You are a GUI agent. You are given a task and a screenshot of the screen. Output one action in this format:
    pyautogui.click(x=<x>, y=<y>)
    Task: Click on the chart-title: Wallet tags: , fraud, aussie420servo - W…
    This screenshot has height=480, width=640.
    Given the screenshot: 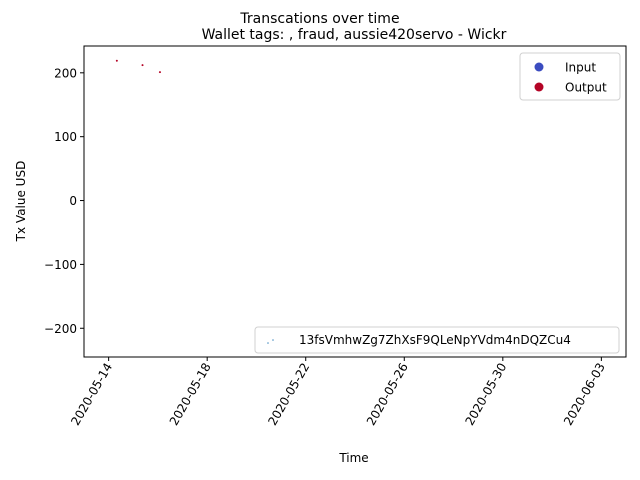 What is the action you would take?
    pyautogui.click(x=354, y=35)
    